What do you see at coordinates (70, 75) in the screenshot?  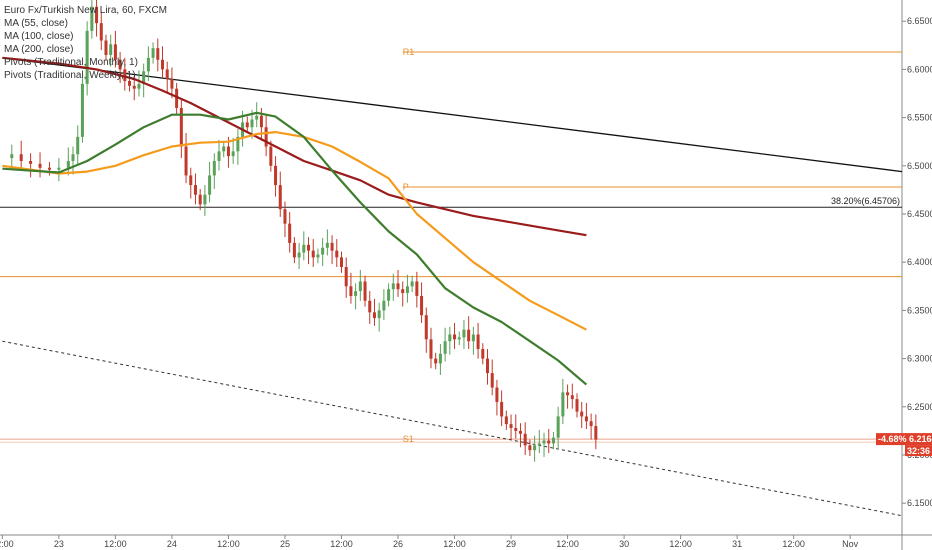 I see `legend-pivots-weekly: Pivots (Traditional, Weekly, 1)` at bounding box center [70, 75].